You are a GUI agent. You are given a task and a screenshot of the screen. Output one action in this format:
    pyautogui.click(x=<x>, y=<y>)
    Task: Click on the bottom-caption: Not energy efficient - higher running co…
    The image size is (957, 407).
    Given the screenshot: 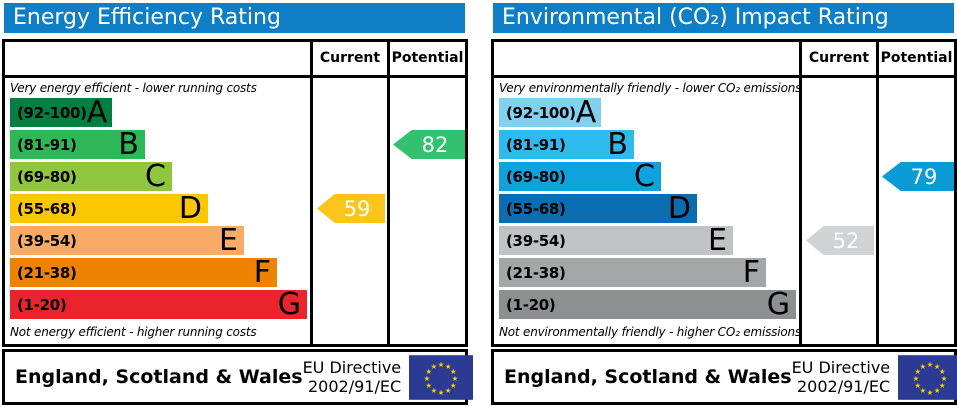 What is the action you would take?
    pyautogui.click(x=133, y=332)
    